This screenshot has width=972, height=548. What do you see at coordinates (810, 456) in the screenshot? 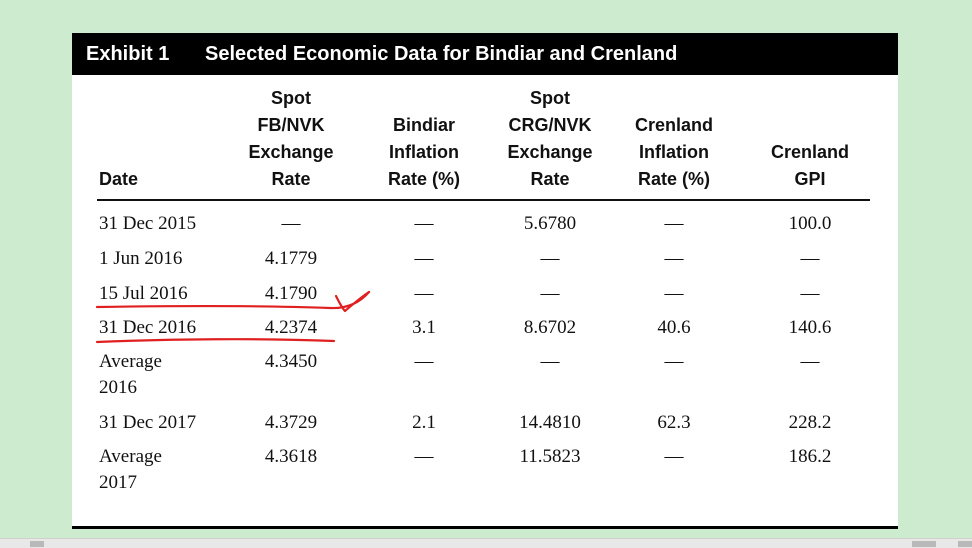
I see `cell-crenland-gpi: 186.2` at bounding box center [810, 456].